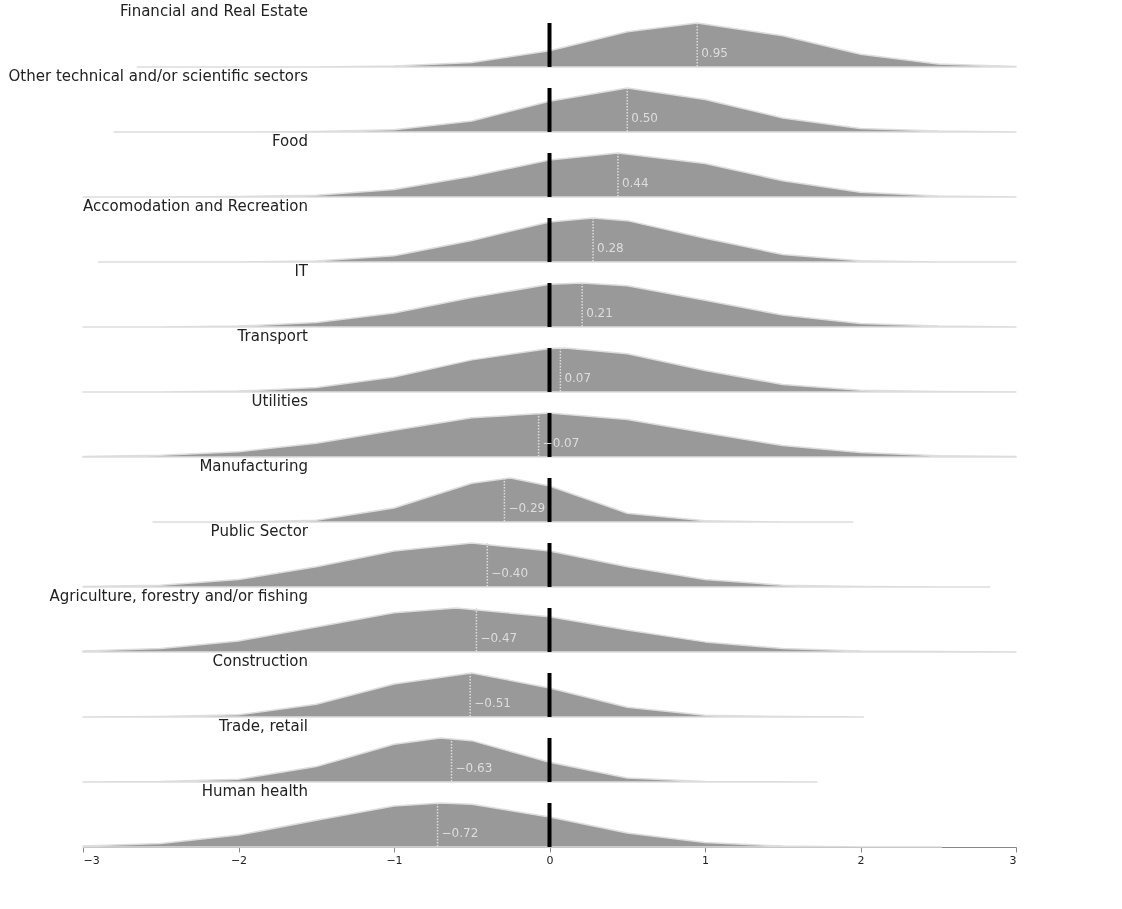 The width and height of the screenshot is (1122, 909). I want to click on ref-line-label: 0.28, so click(610, 248).